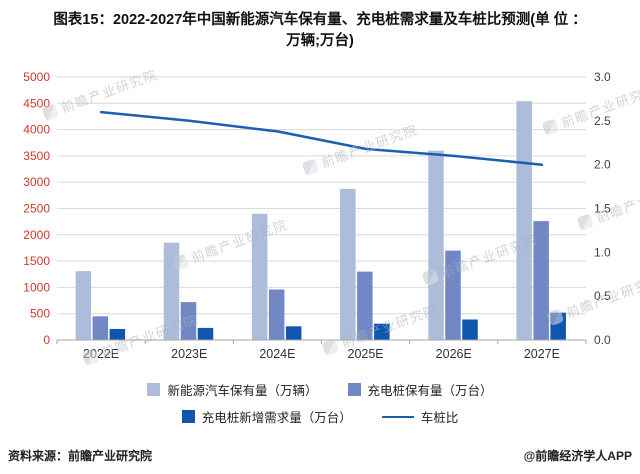 Image resolution: width=640 pixels, height=474 pixels. Describe the element at coordinates (602, 252) in the screenshot. I see `svg-text: 1.0` at that location.